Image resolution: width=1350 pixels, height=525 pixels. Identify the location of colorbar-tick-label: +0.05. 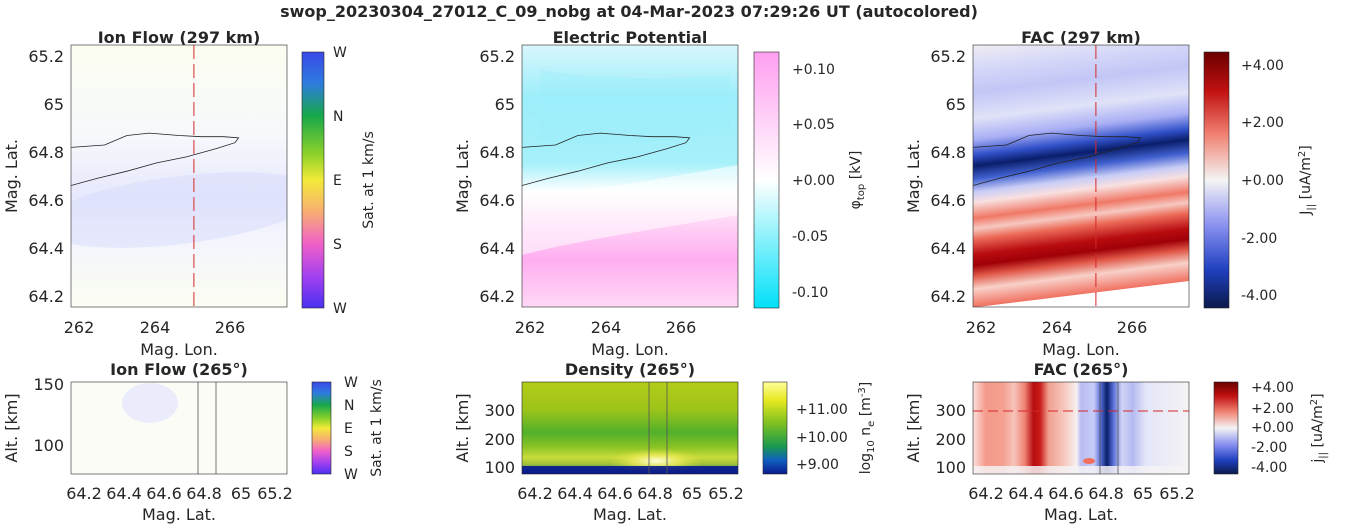
(813, 125).